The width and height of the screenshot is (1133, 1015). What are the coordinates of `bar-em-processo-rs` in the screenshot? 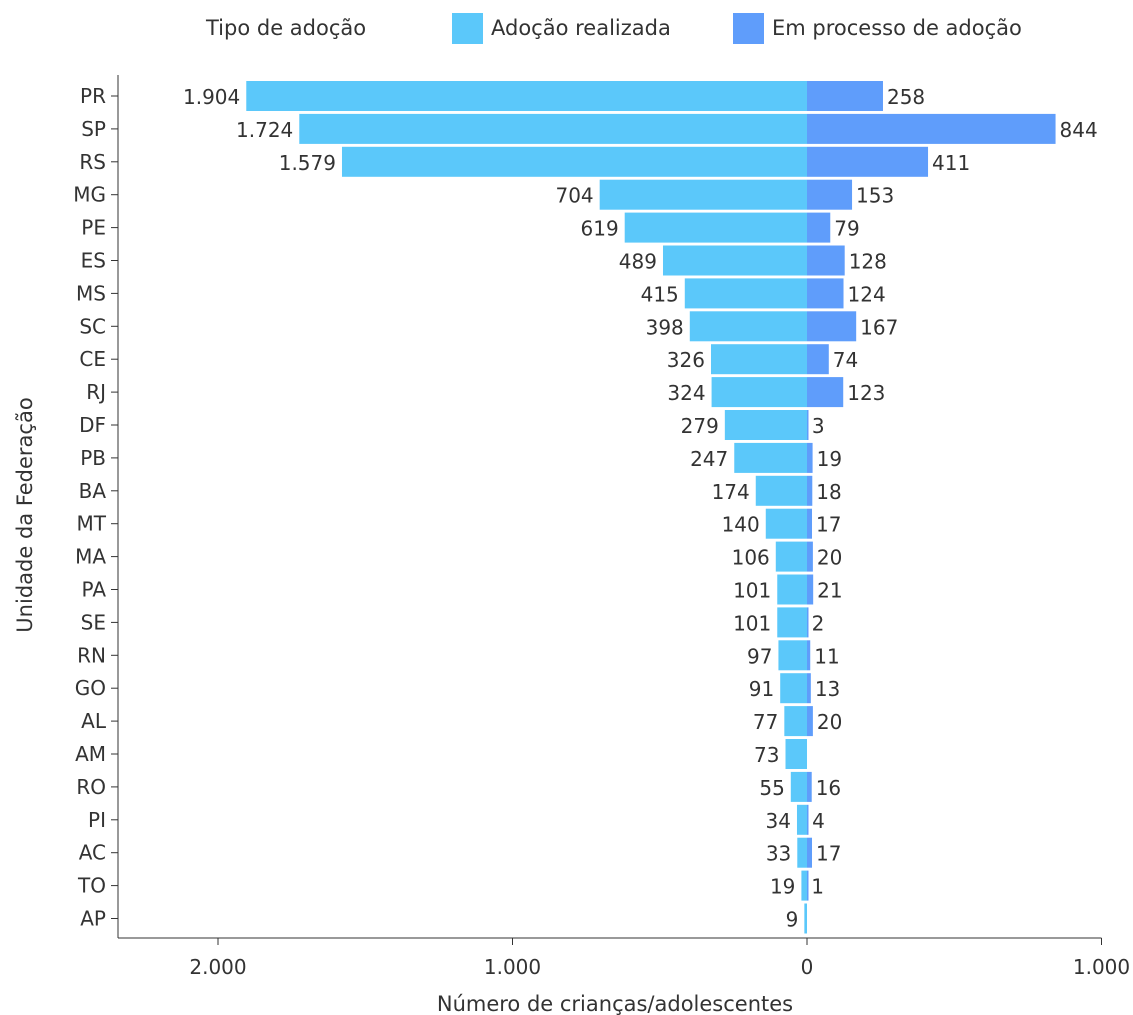 It's located at (868, 161).